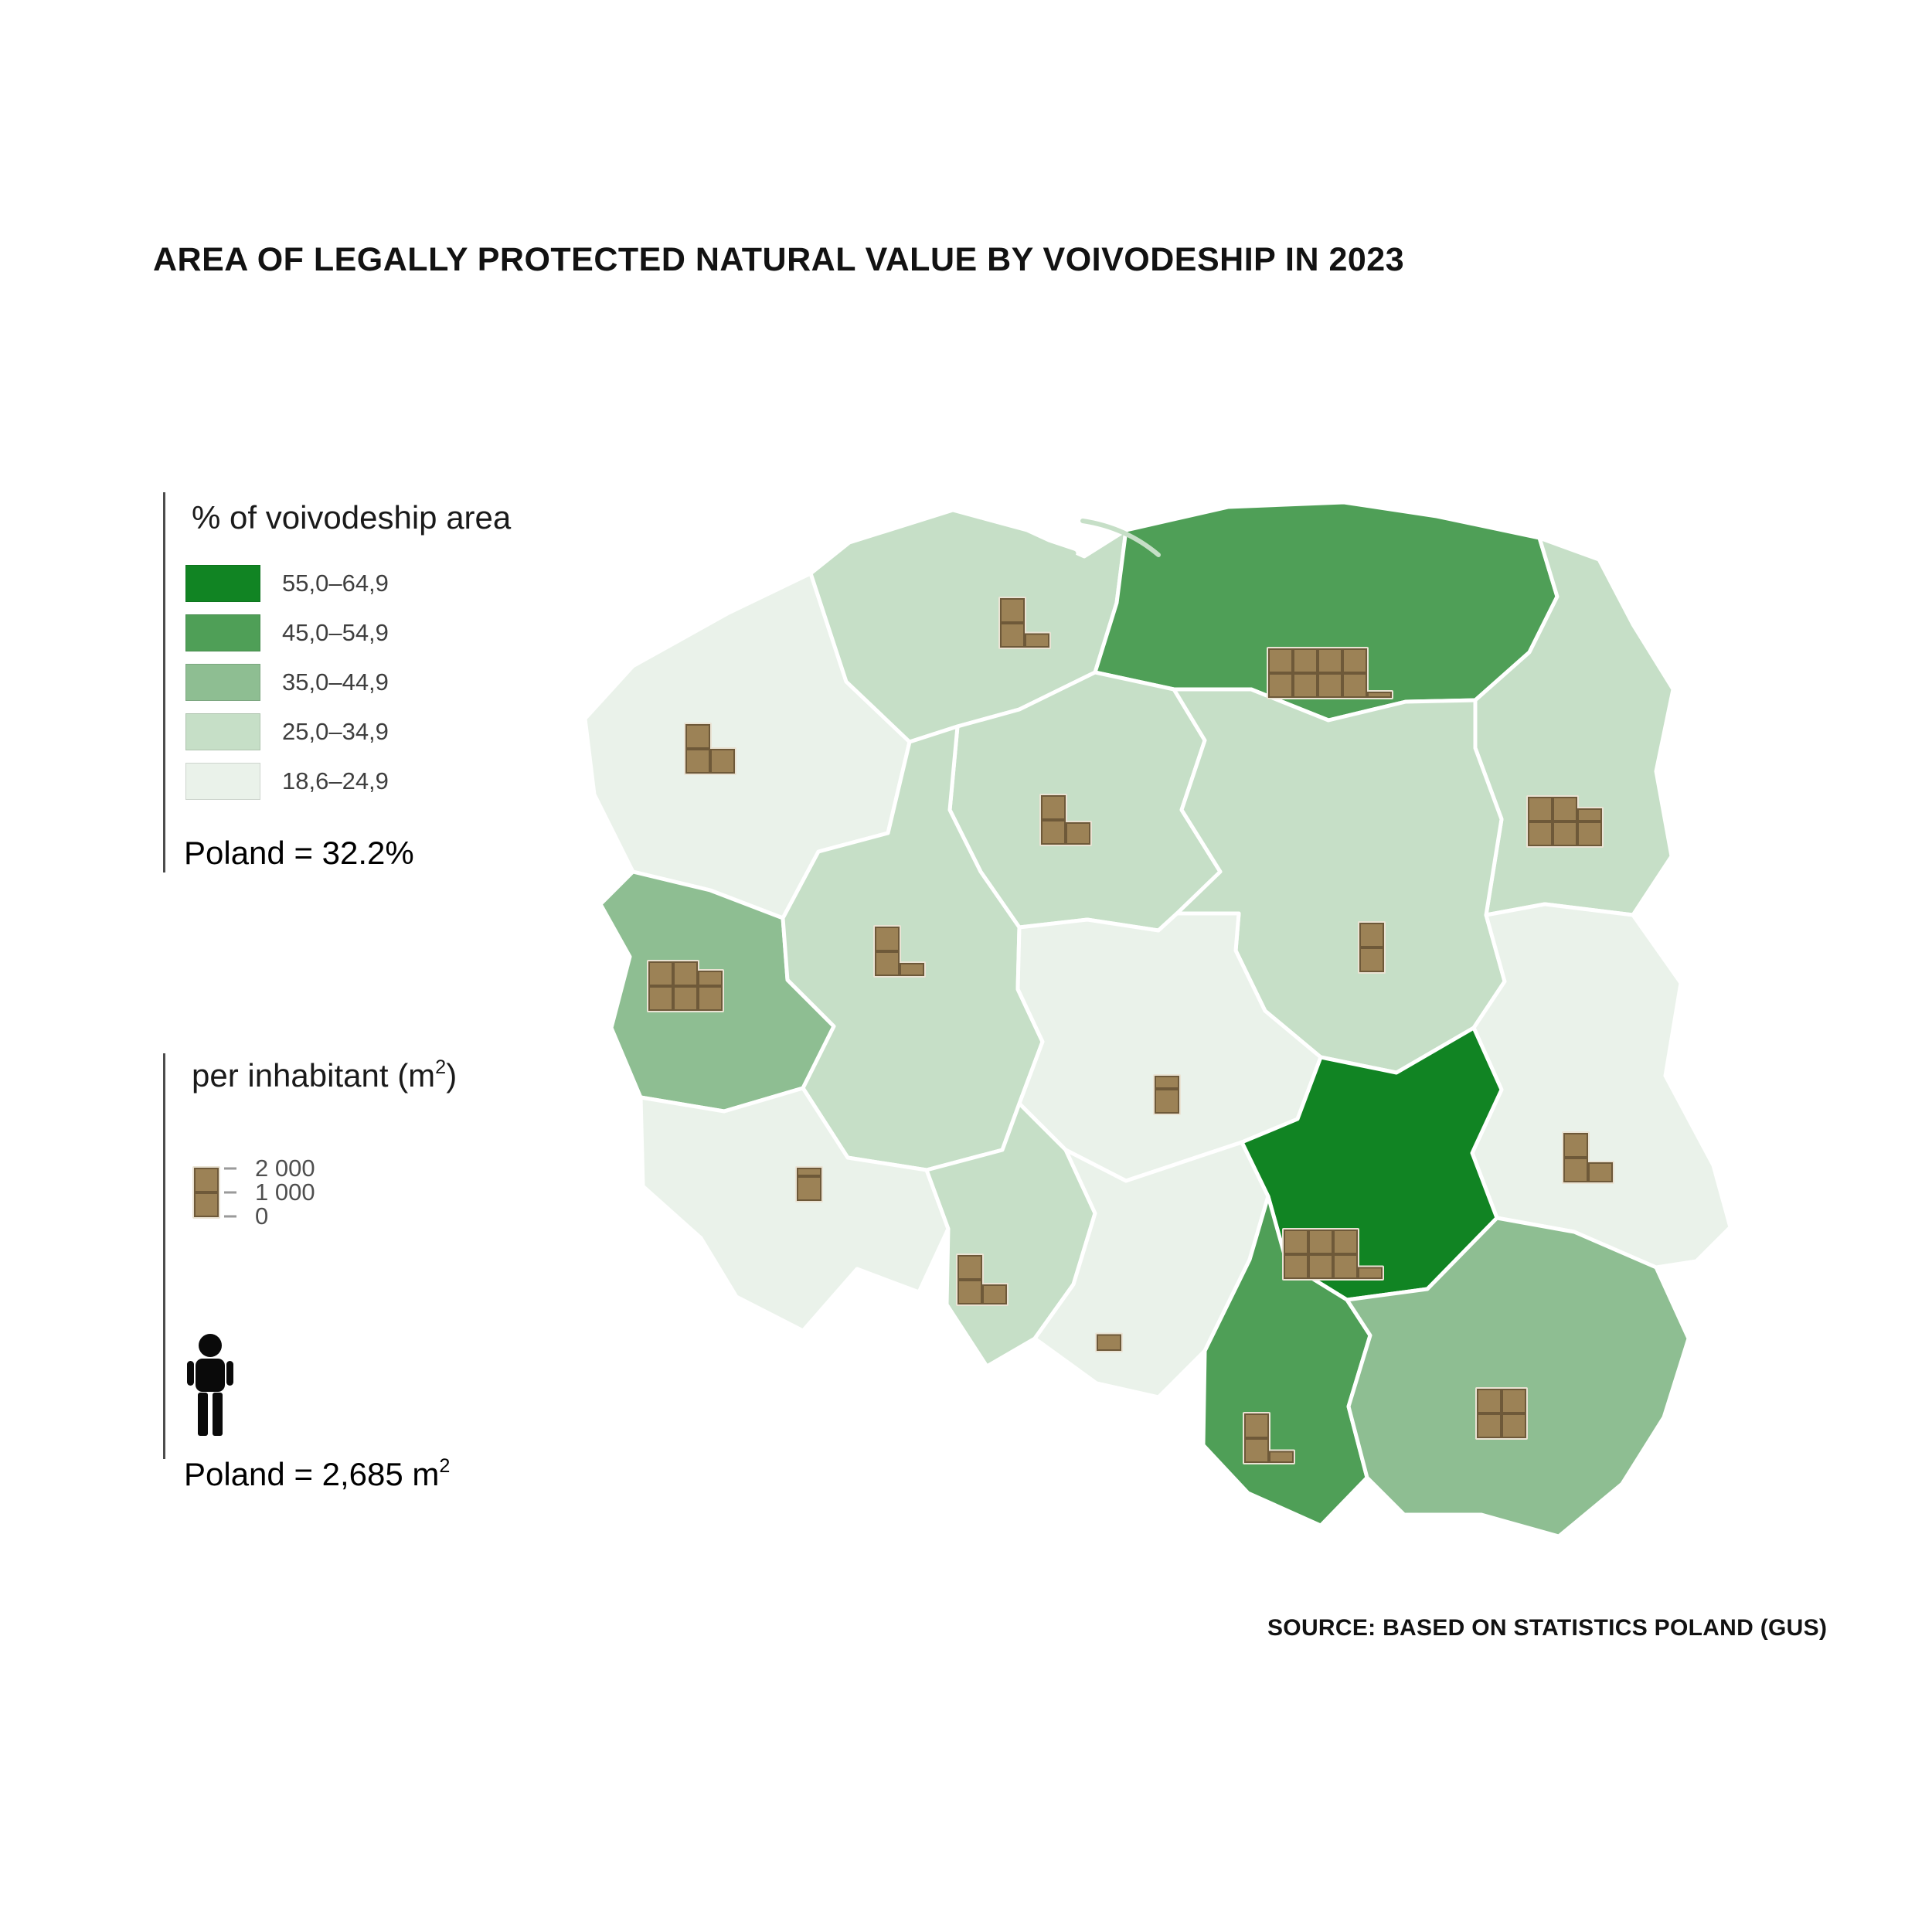 The height and width of the screenshot is (1932, 1932). What do you see at coordinates (218, 1414) in the screenshot?
I see `person-leg-right` at bounding box center [218, 1414].